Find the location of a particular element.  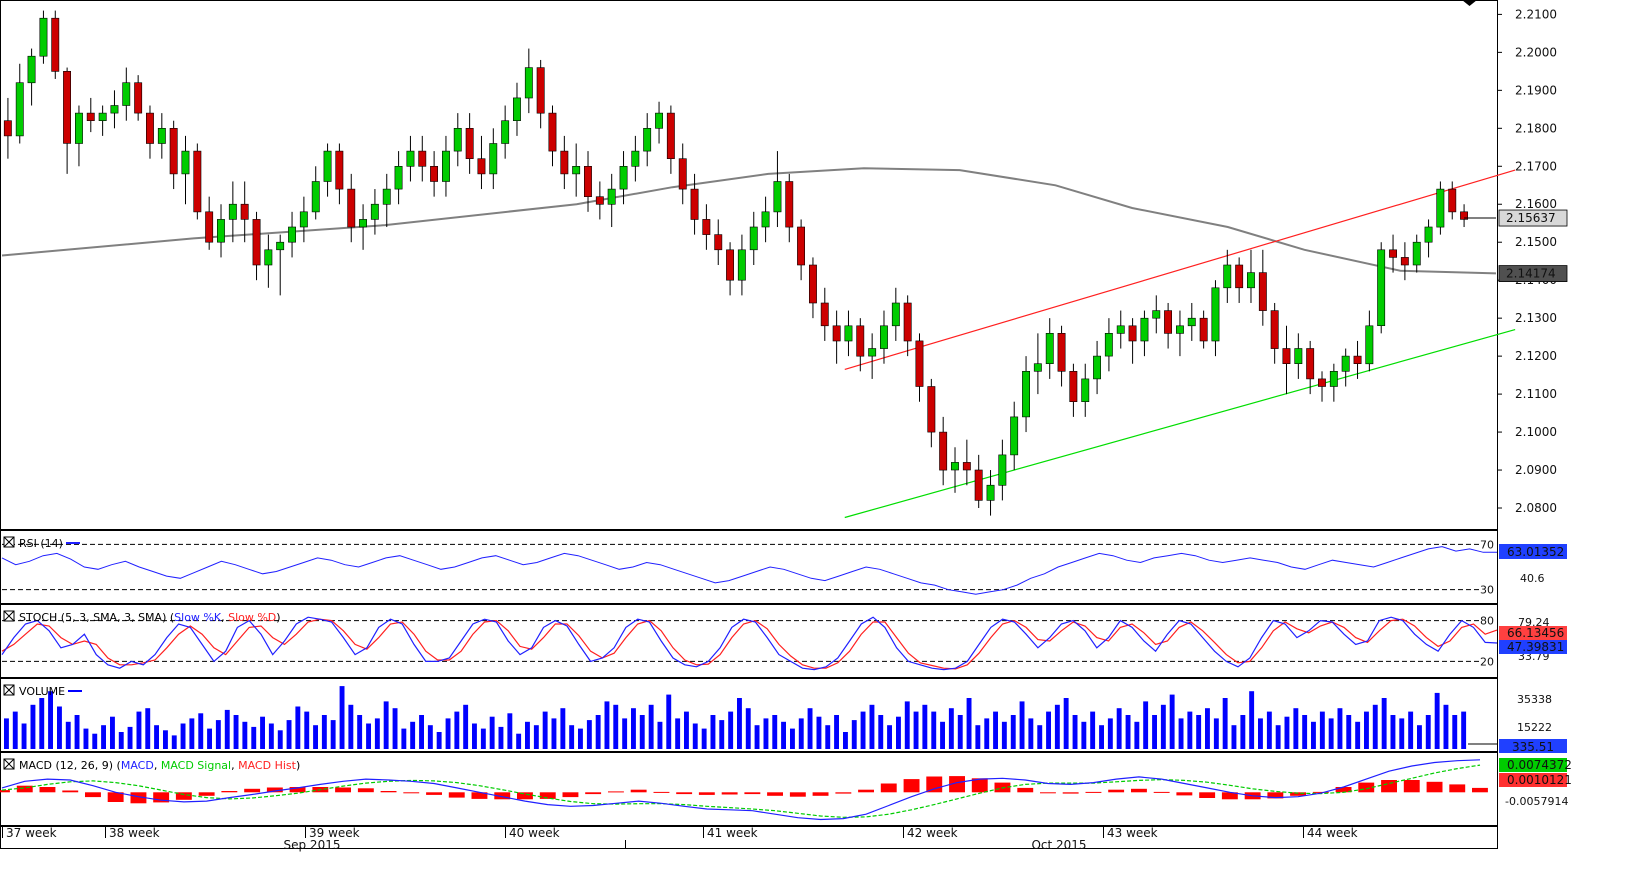

scroll-marker-icon is located at coordinates (1469, 3).